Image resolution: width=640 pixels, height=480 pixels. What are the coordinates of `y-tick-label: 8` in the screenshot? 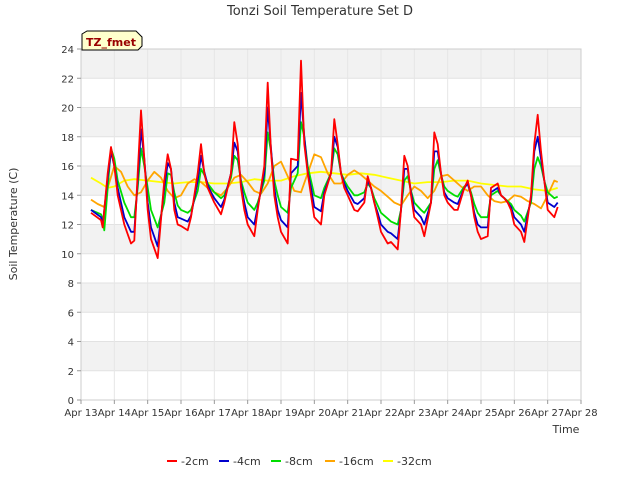 It's located at (71, 284).